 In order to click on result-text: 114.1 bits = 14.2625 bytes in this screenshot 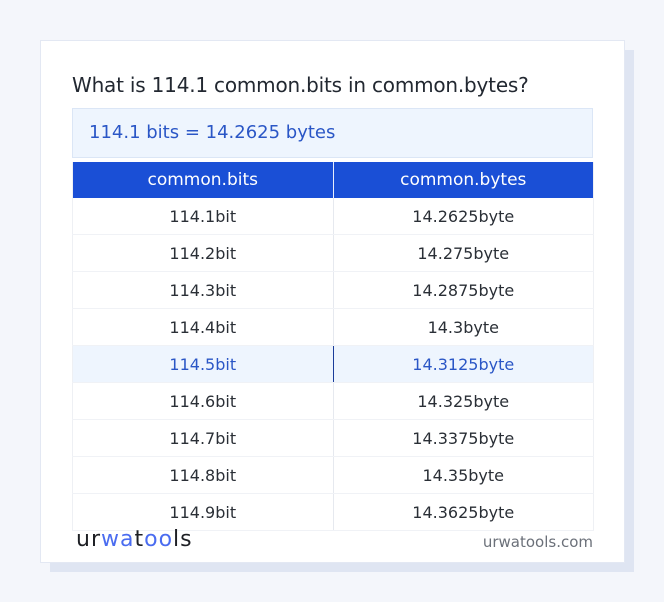, I will do `click(212, 132)`.